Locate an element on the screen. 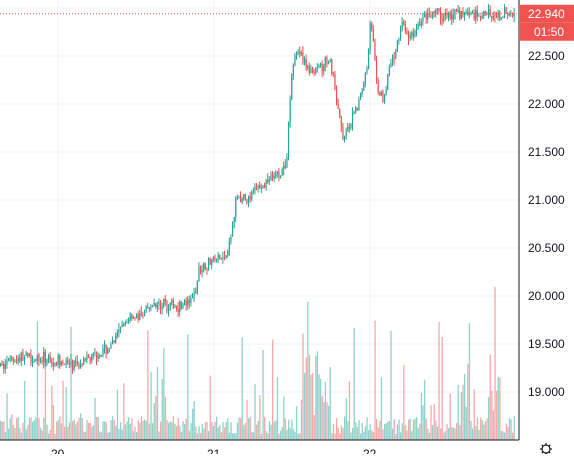 Image resolution: width=574 pixels, height=459 pixels. gear-icon is located at coordinates (546, 449).